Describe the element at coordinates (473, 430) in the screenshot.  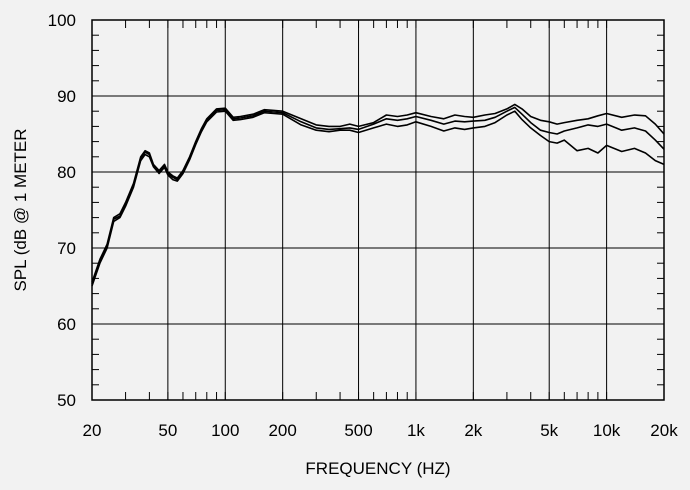
I see `x-tick-label: 2k` at that location.